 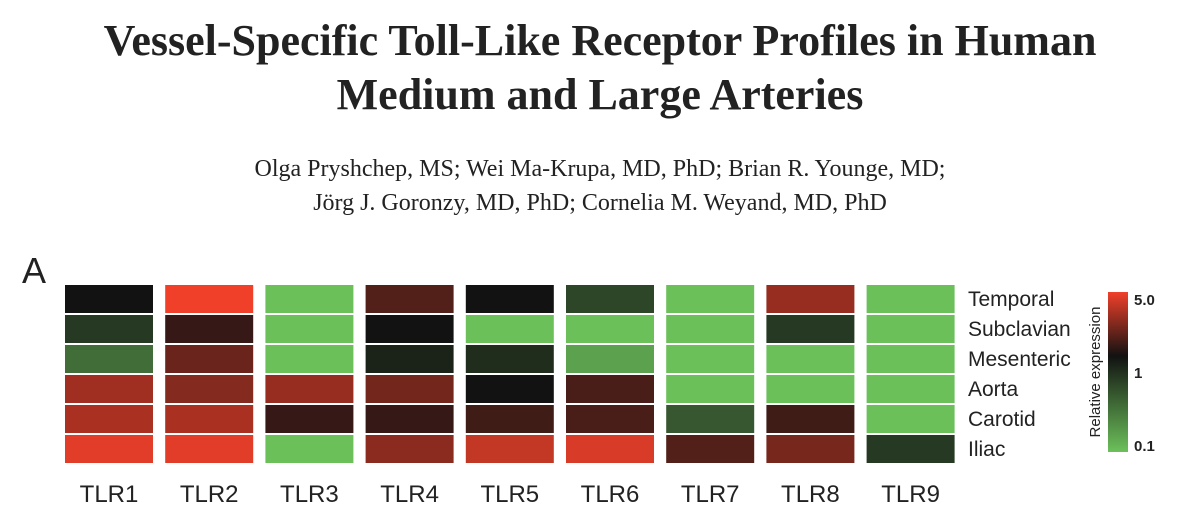 I want to click on column-label-tlr7: TLR7, so click(x=710, y=494).